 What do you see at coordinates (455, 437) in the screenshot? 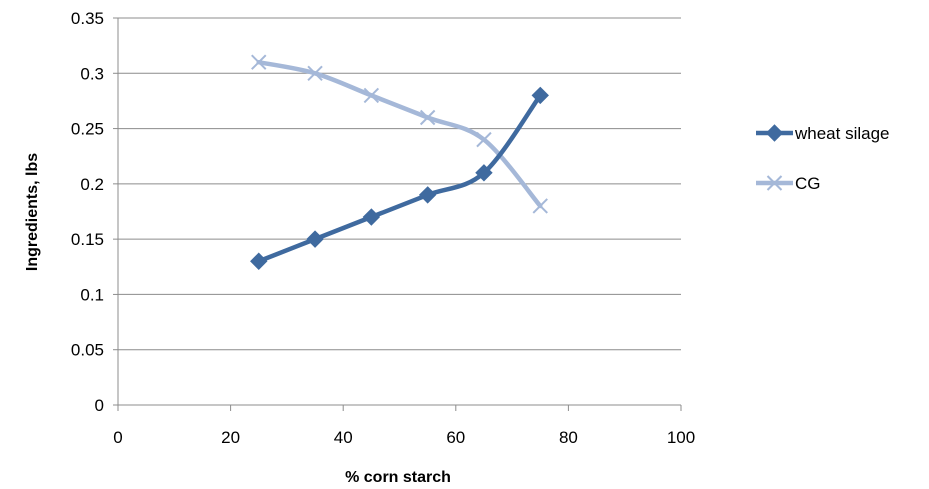
I see `x-tick-label: 60` at bounding box center [455, 437].